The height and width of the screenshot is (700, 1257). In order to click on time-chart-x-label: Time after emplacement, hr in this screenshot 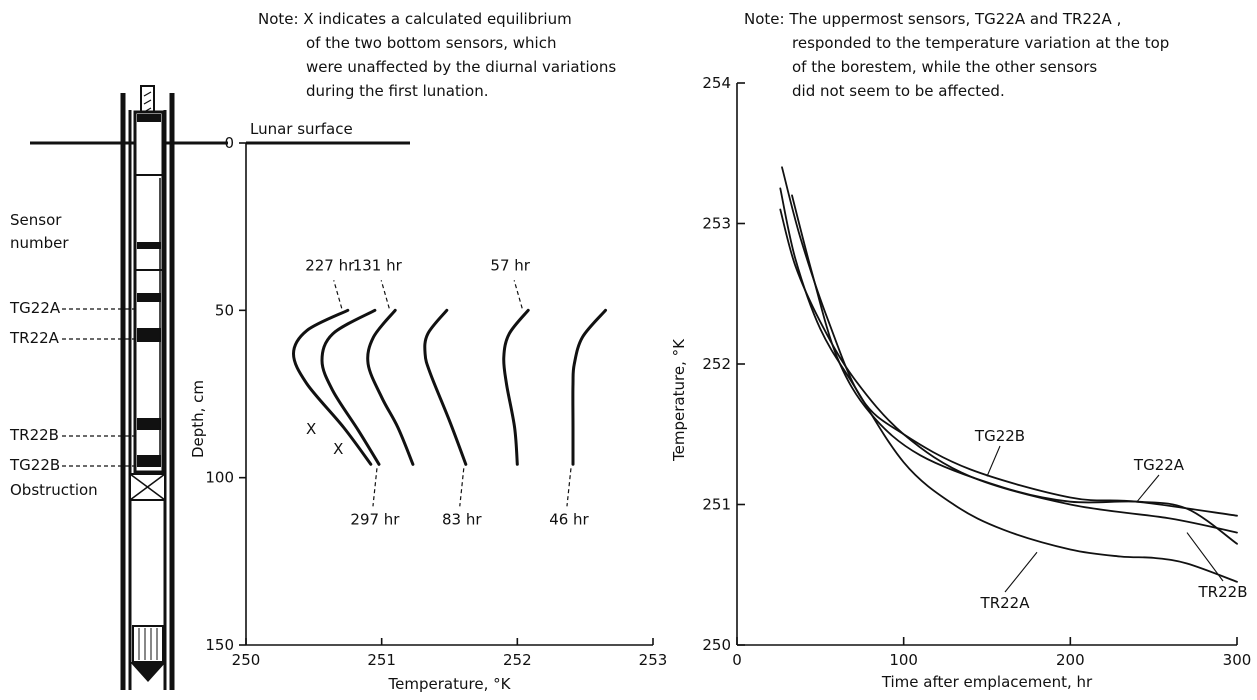, I will do `click(987, 682)`.